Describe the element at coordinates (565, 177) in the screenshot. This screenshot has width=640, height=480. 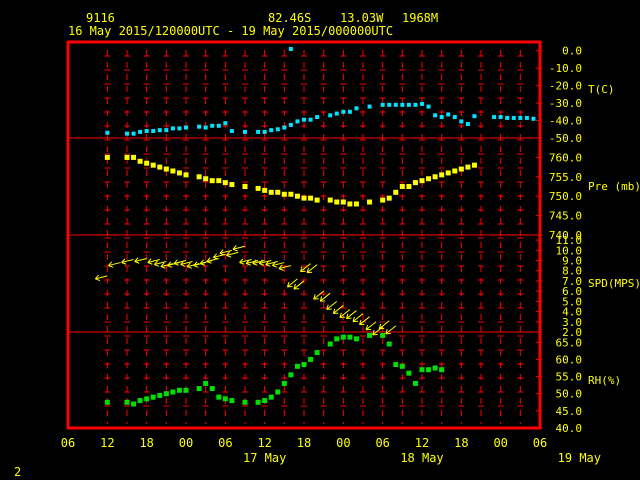
I see `y-tick-label: 755.0` at that location.